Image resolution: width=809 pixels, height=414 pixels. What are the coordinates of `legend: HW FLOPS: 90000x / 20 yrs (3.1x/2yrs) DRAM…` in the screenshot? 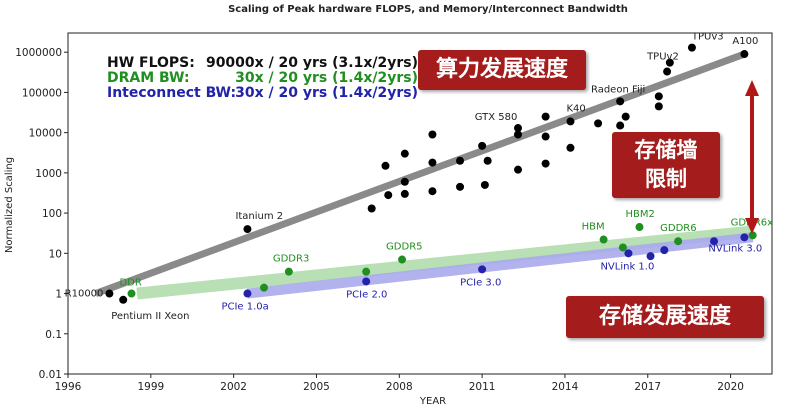 It's located at (262, 78).